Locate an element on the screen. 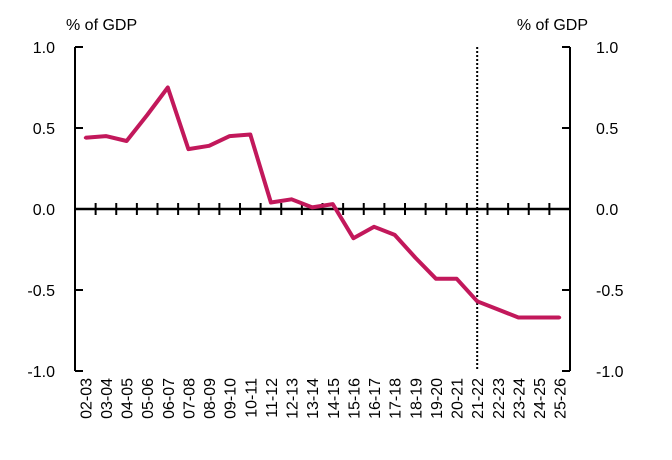 This screenshot has width=672, height=460. right-y-tick-label: -1.0 is located at coordinates (610, 372).